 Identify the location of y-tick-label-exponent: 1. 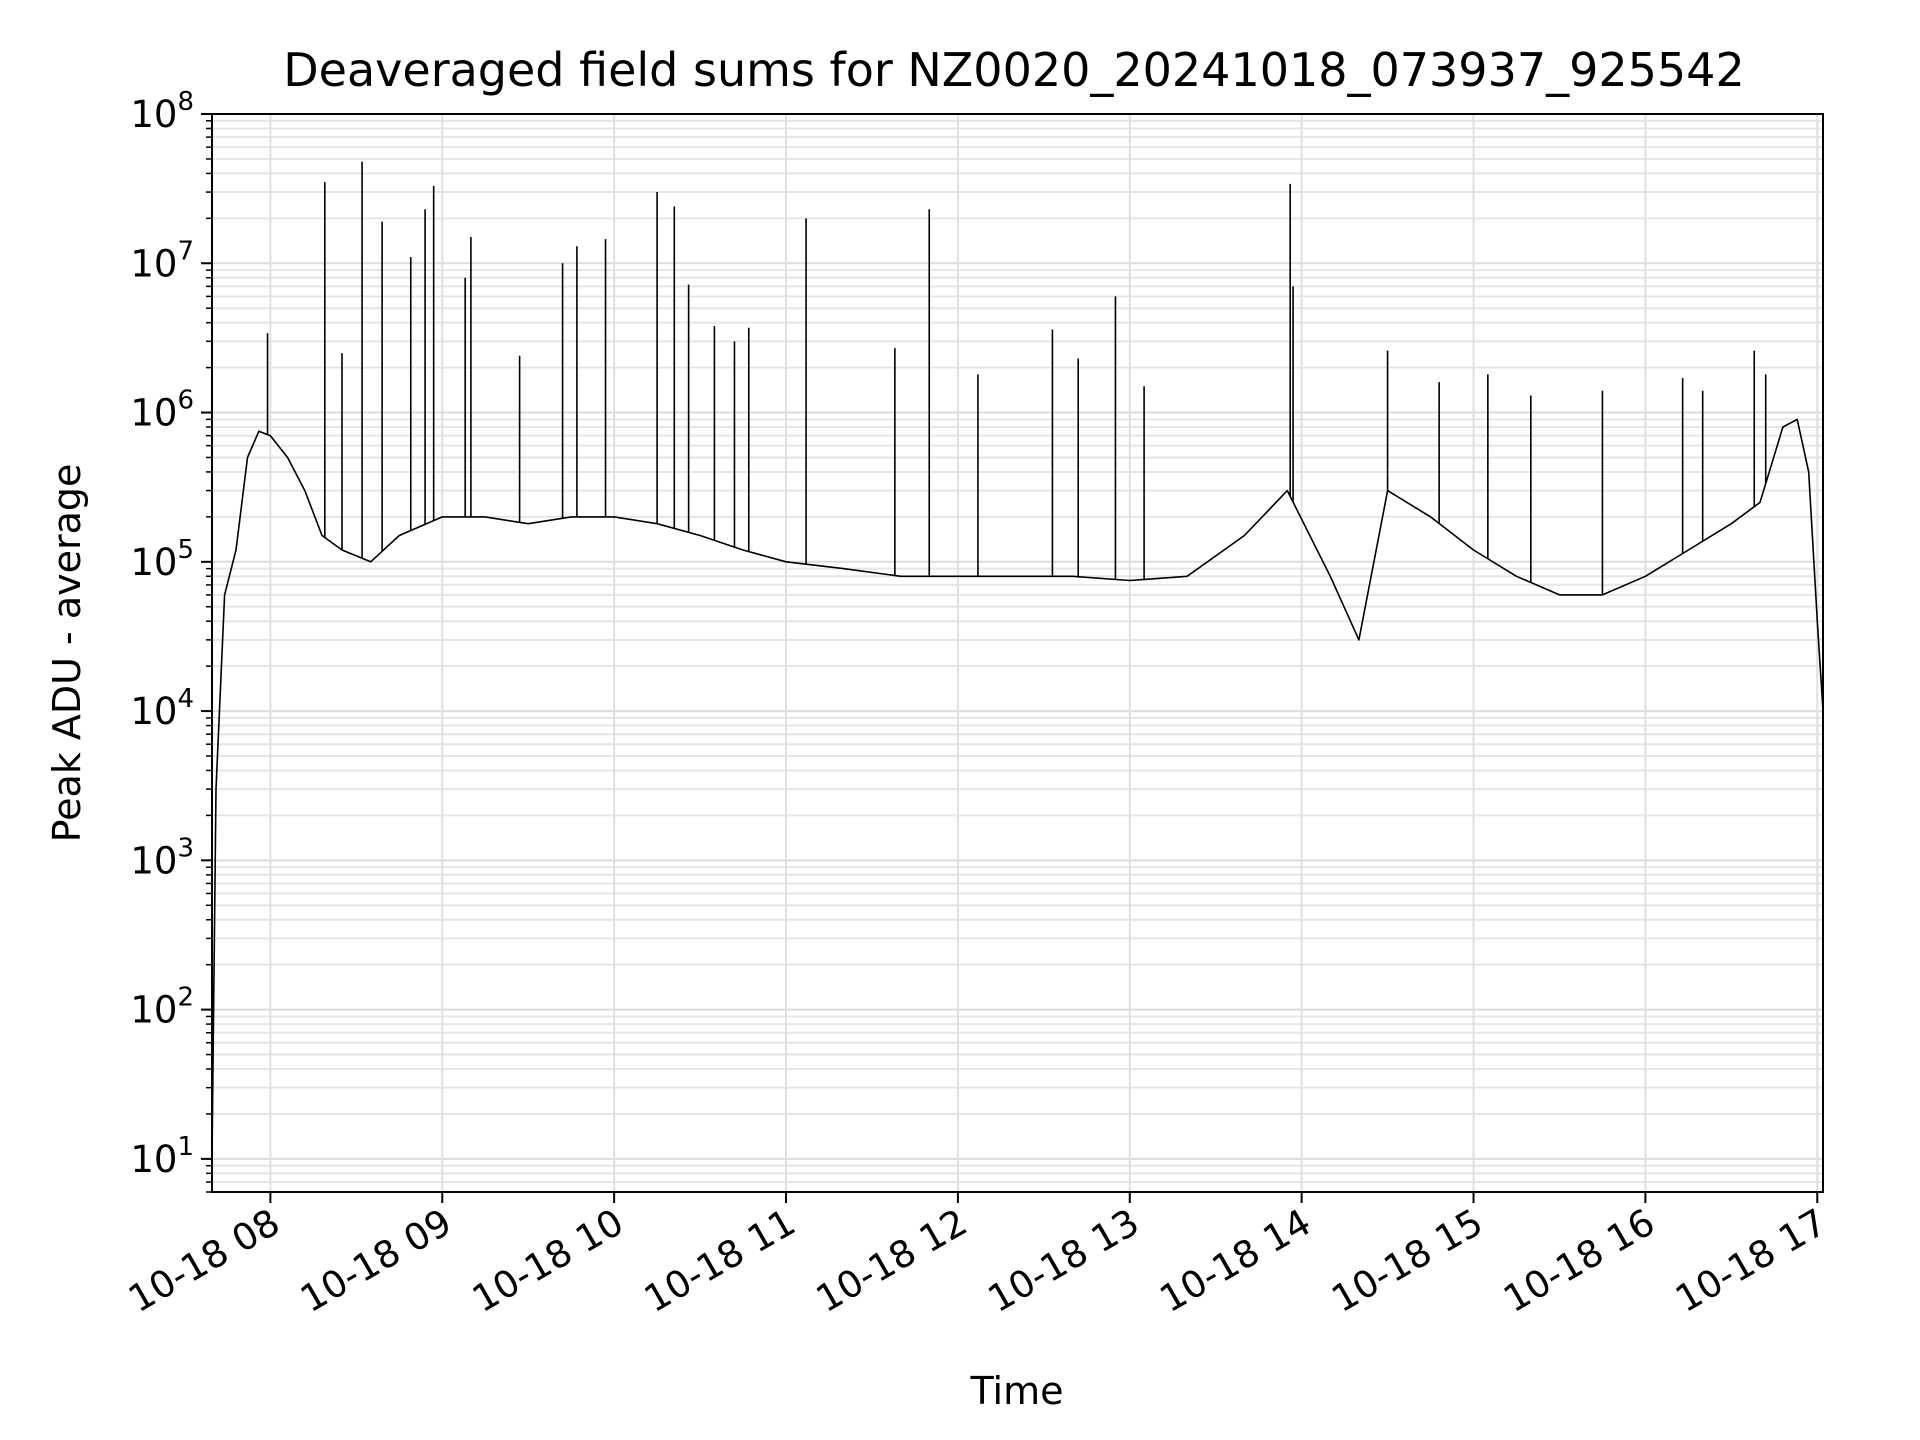
(185, 1147).